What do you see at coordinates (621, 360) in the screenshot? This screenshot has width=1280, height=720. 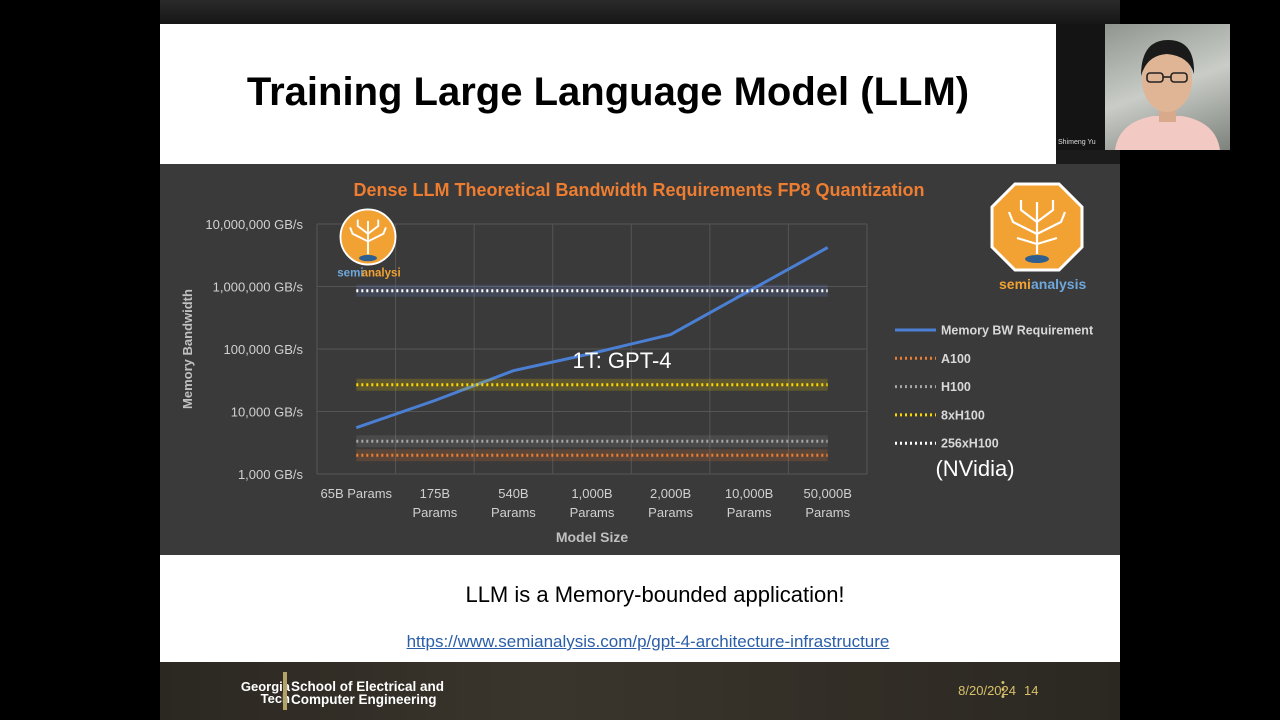 I see `gpt4-annotation: 1T: GPT-4` at bounding box center [621, 360].